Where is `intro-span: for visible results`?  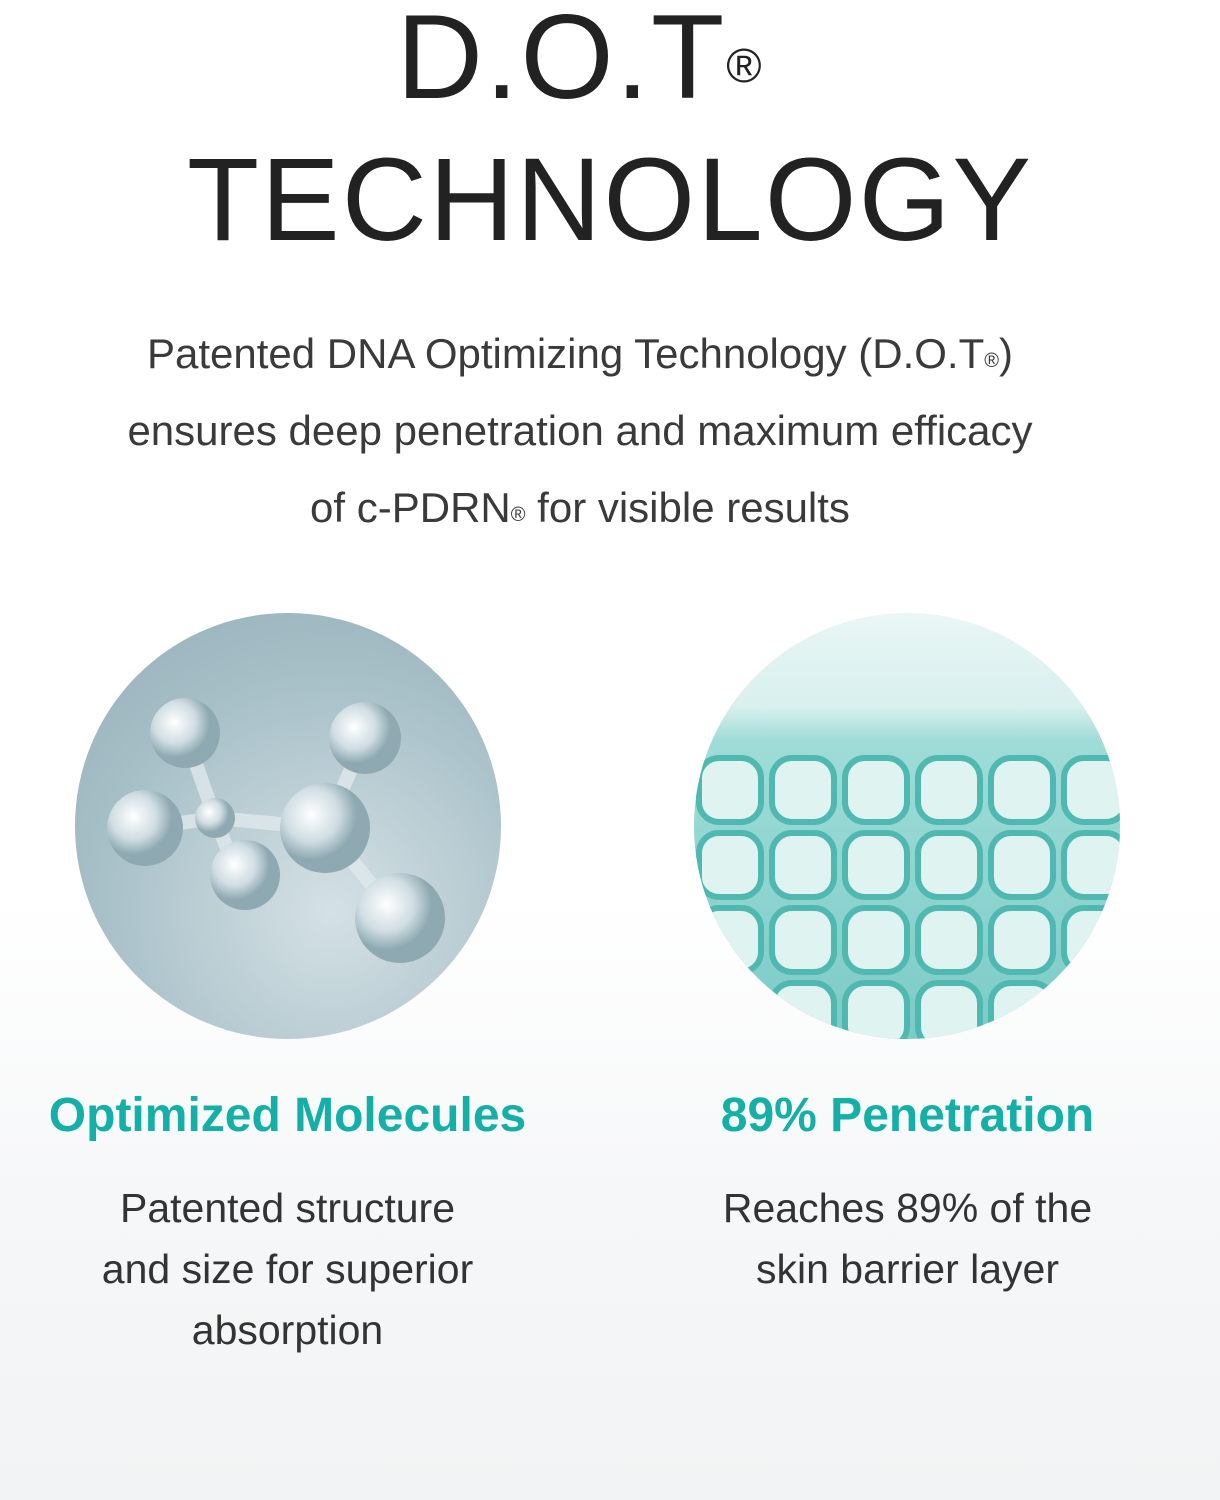
intro-span: for visible results is located at coordinates (687, 507).